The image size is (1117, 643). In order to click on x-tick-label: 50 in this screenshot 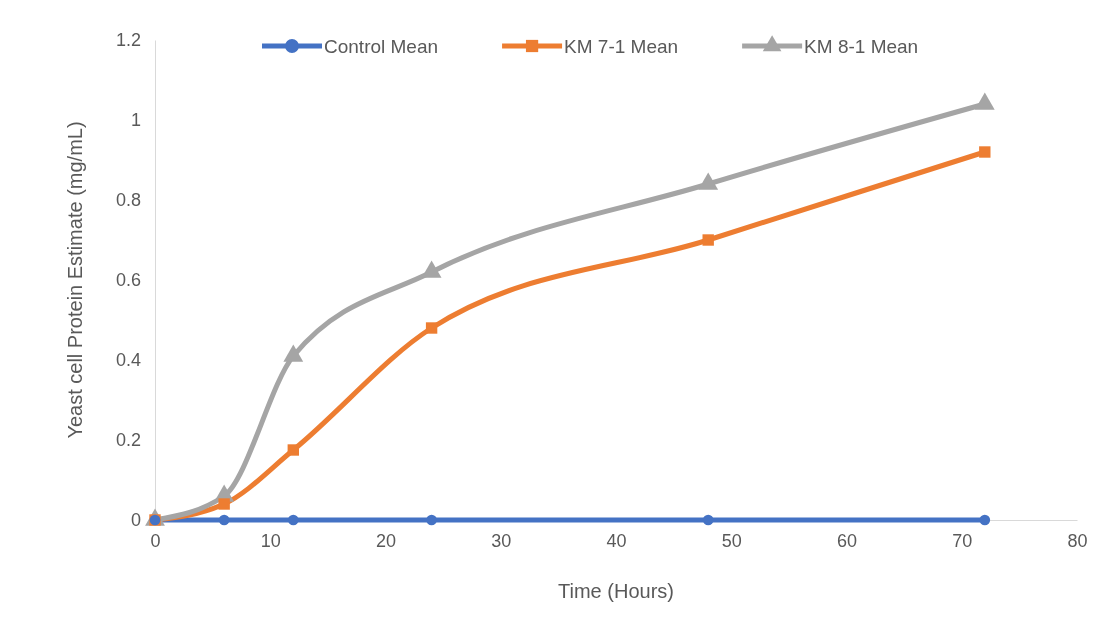, I will do `click(731, 540)`.